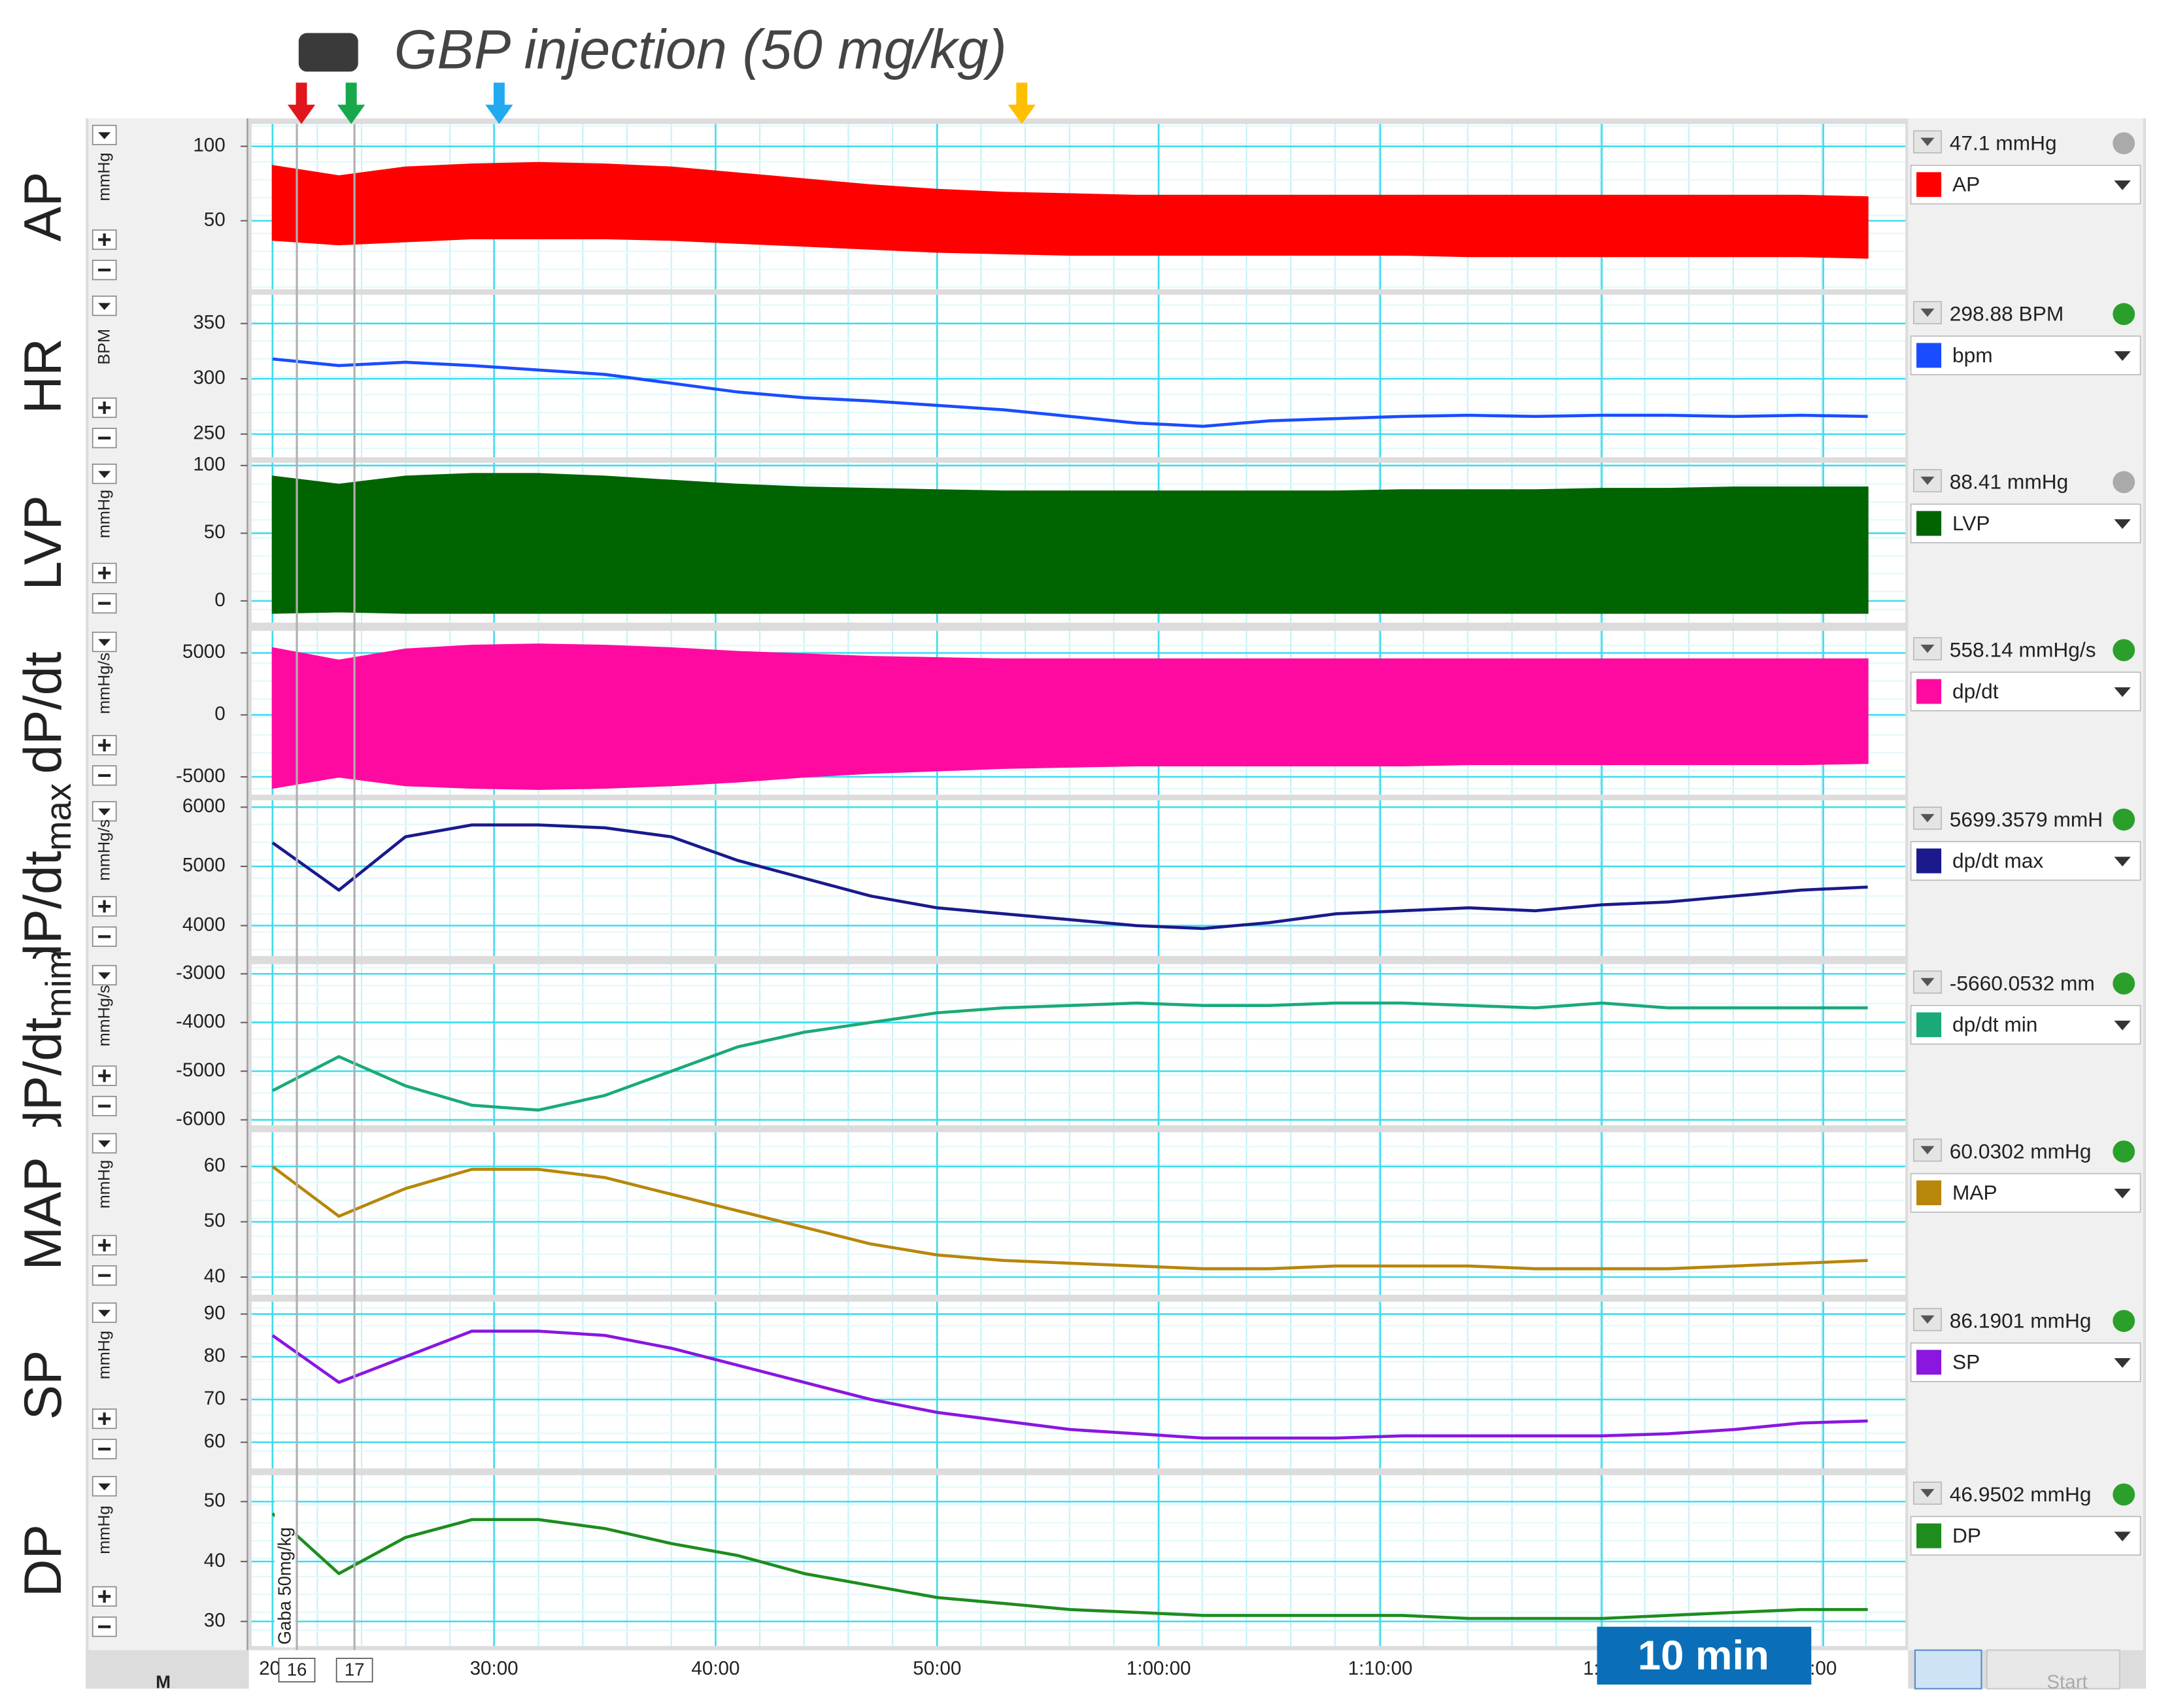 The image size is (2157, 1708). What do you see at coordinates (2067, 1682) in the screenshot?
I see `start-label: Start` at bounding box center [2067, 1682].